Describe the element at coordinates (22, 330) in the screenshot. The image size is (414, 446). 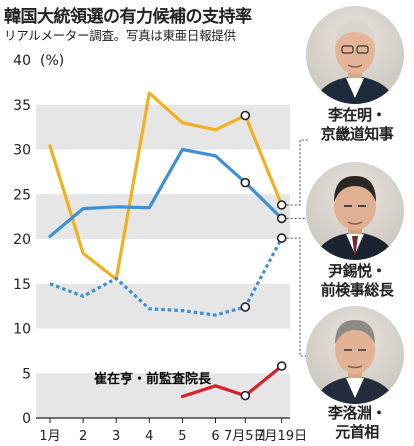
I see `y-tick-label: 10` at that location.